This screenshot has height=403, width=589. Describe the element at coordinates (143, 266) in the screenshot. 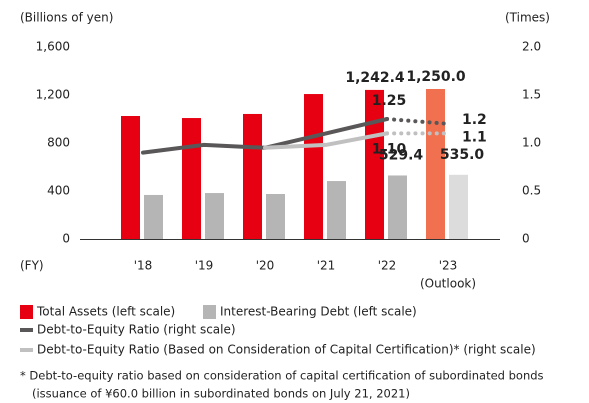

I see `x-tick-label: '18` at that location.